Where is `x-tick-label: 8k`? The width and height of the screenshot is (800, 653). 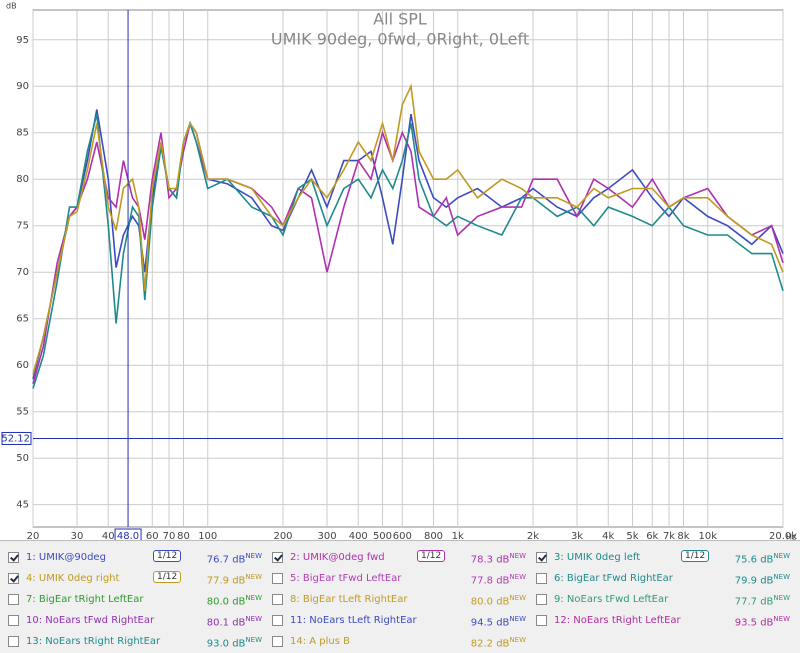
x-tick-label: 8k is located at coordinates (683, 535).